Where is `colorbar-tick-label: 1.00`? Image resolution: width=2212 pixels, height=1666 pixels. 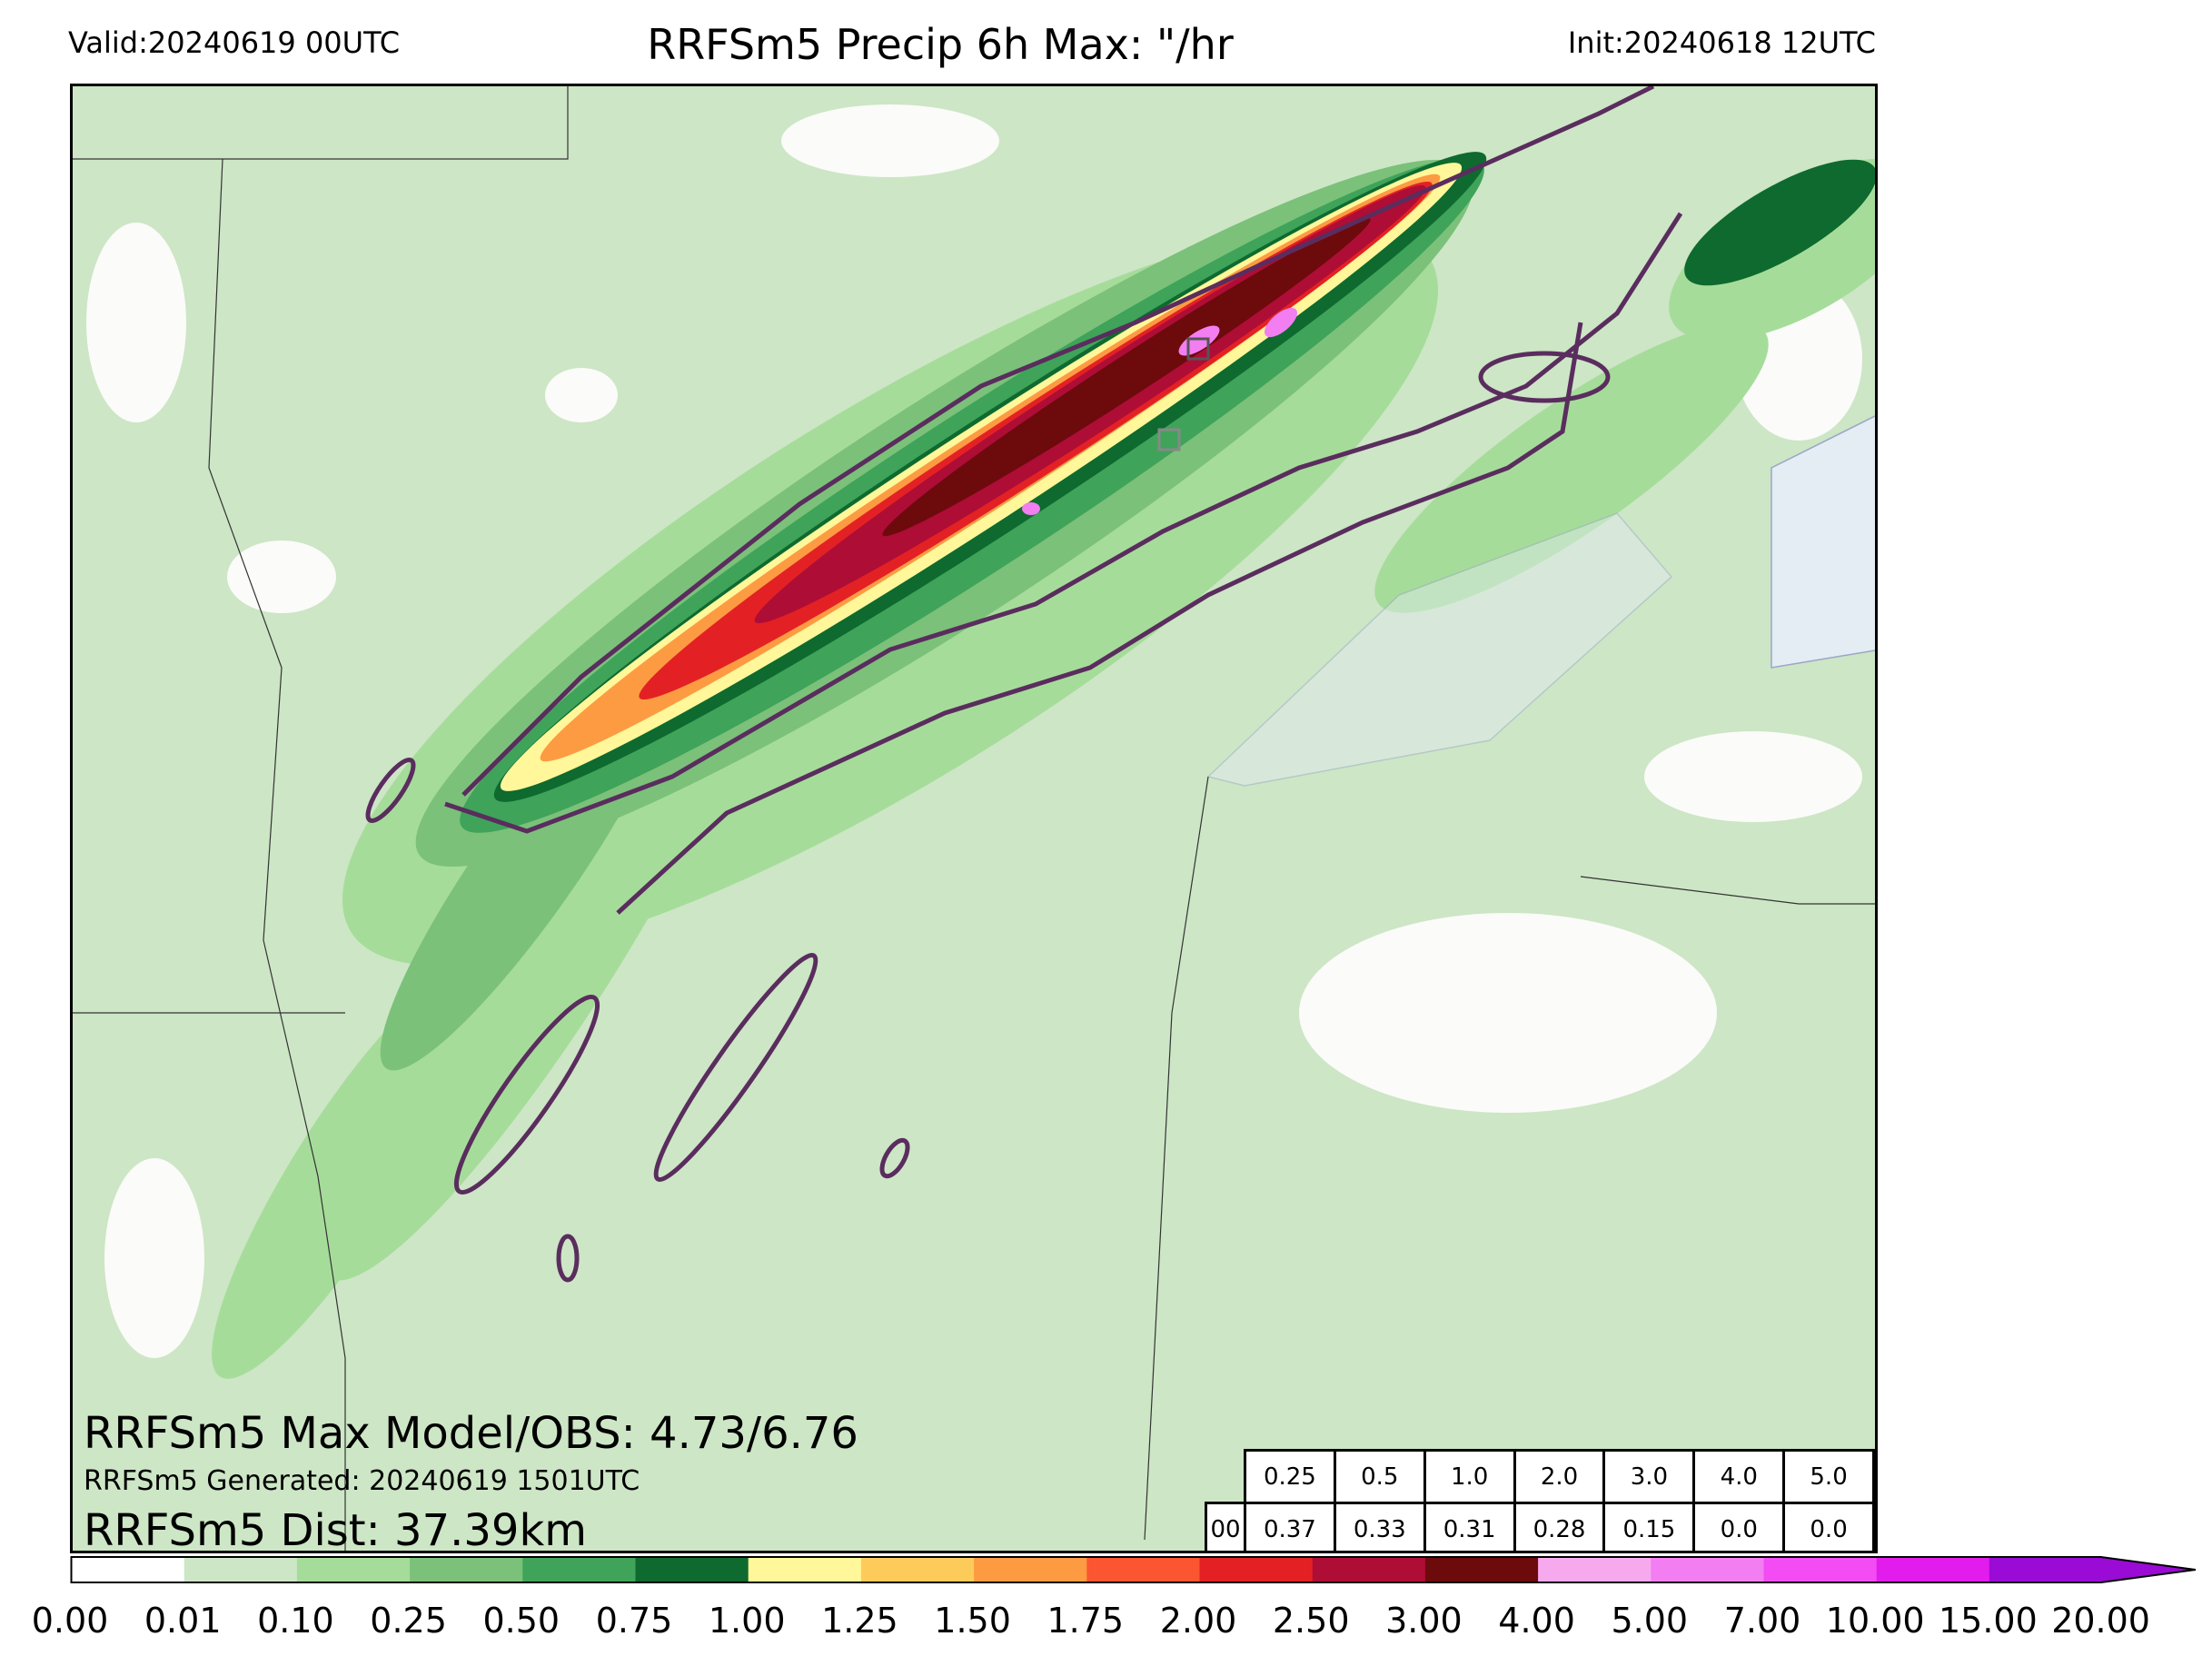 colorbar-tick-label: 1.00 is located at coordinates (747, 1621).